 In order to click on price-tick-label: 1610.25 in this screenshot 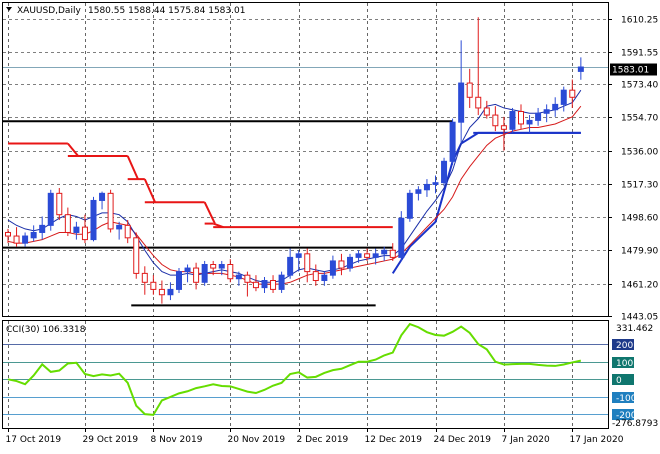, I will do `click(639, 21)`.